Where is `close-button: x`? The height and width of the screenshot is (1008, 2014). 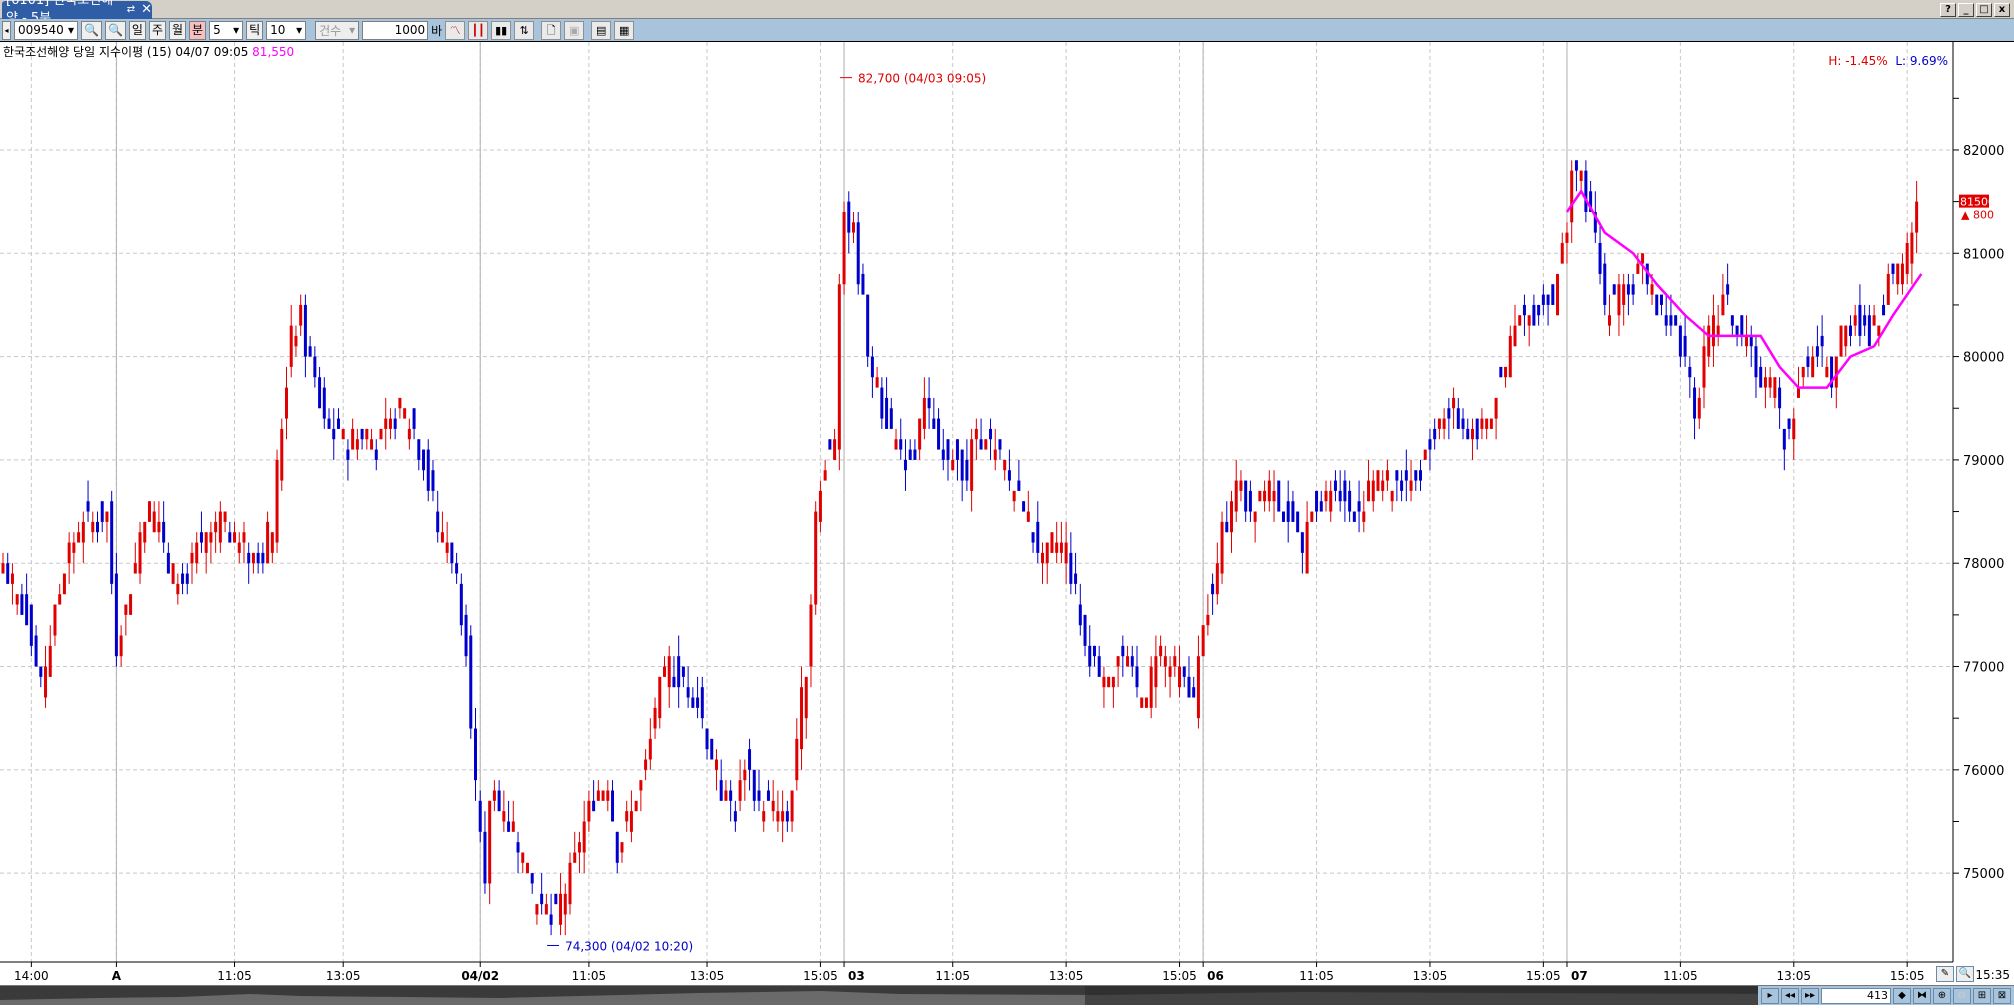 close-button: x is located at coordinates (2002, 10).